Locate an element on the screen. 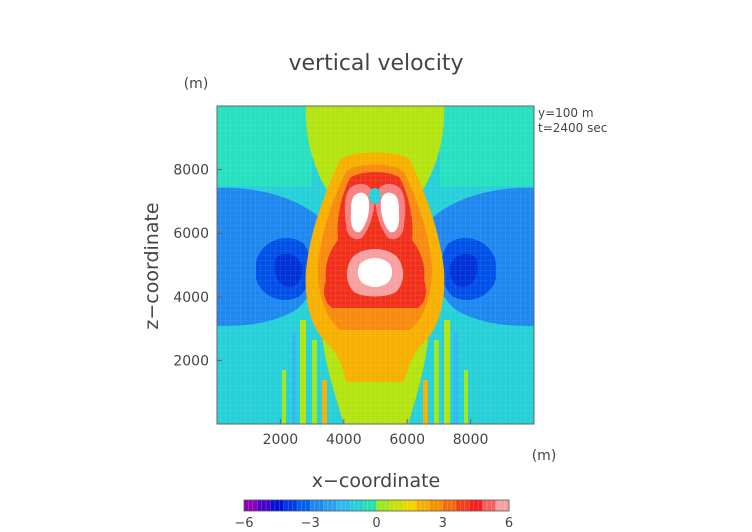 The height and width of the screenshot is (532, 752). colorbar-tick-label: 0 is located at coordinates (376, 523).